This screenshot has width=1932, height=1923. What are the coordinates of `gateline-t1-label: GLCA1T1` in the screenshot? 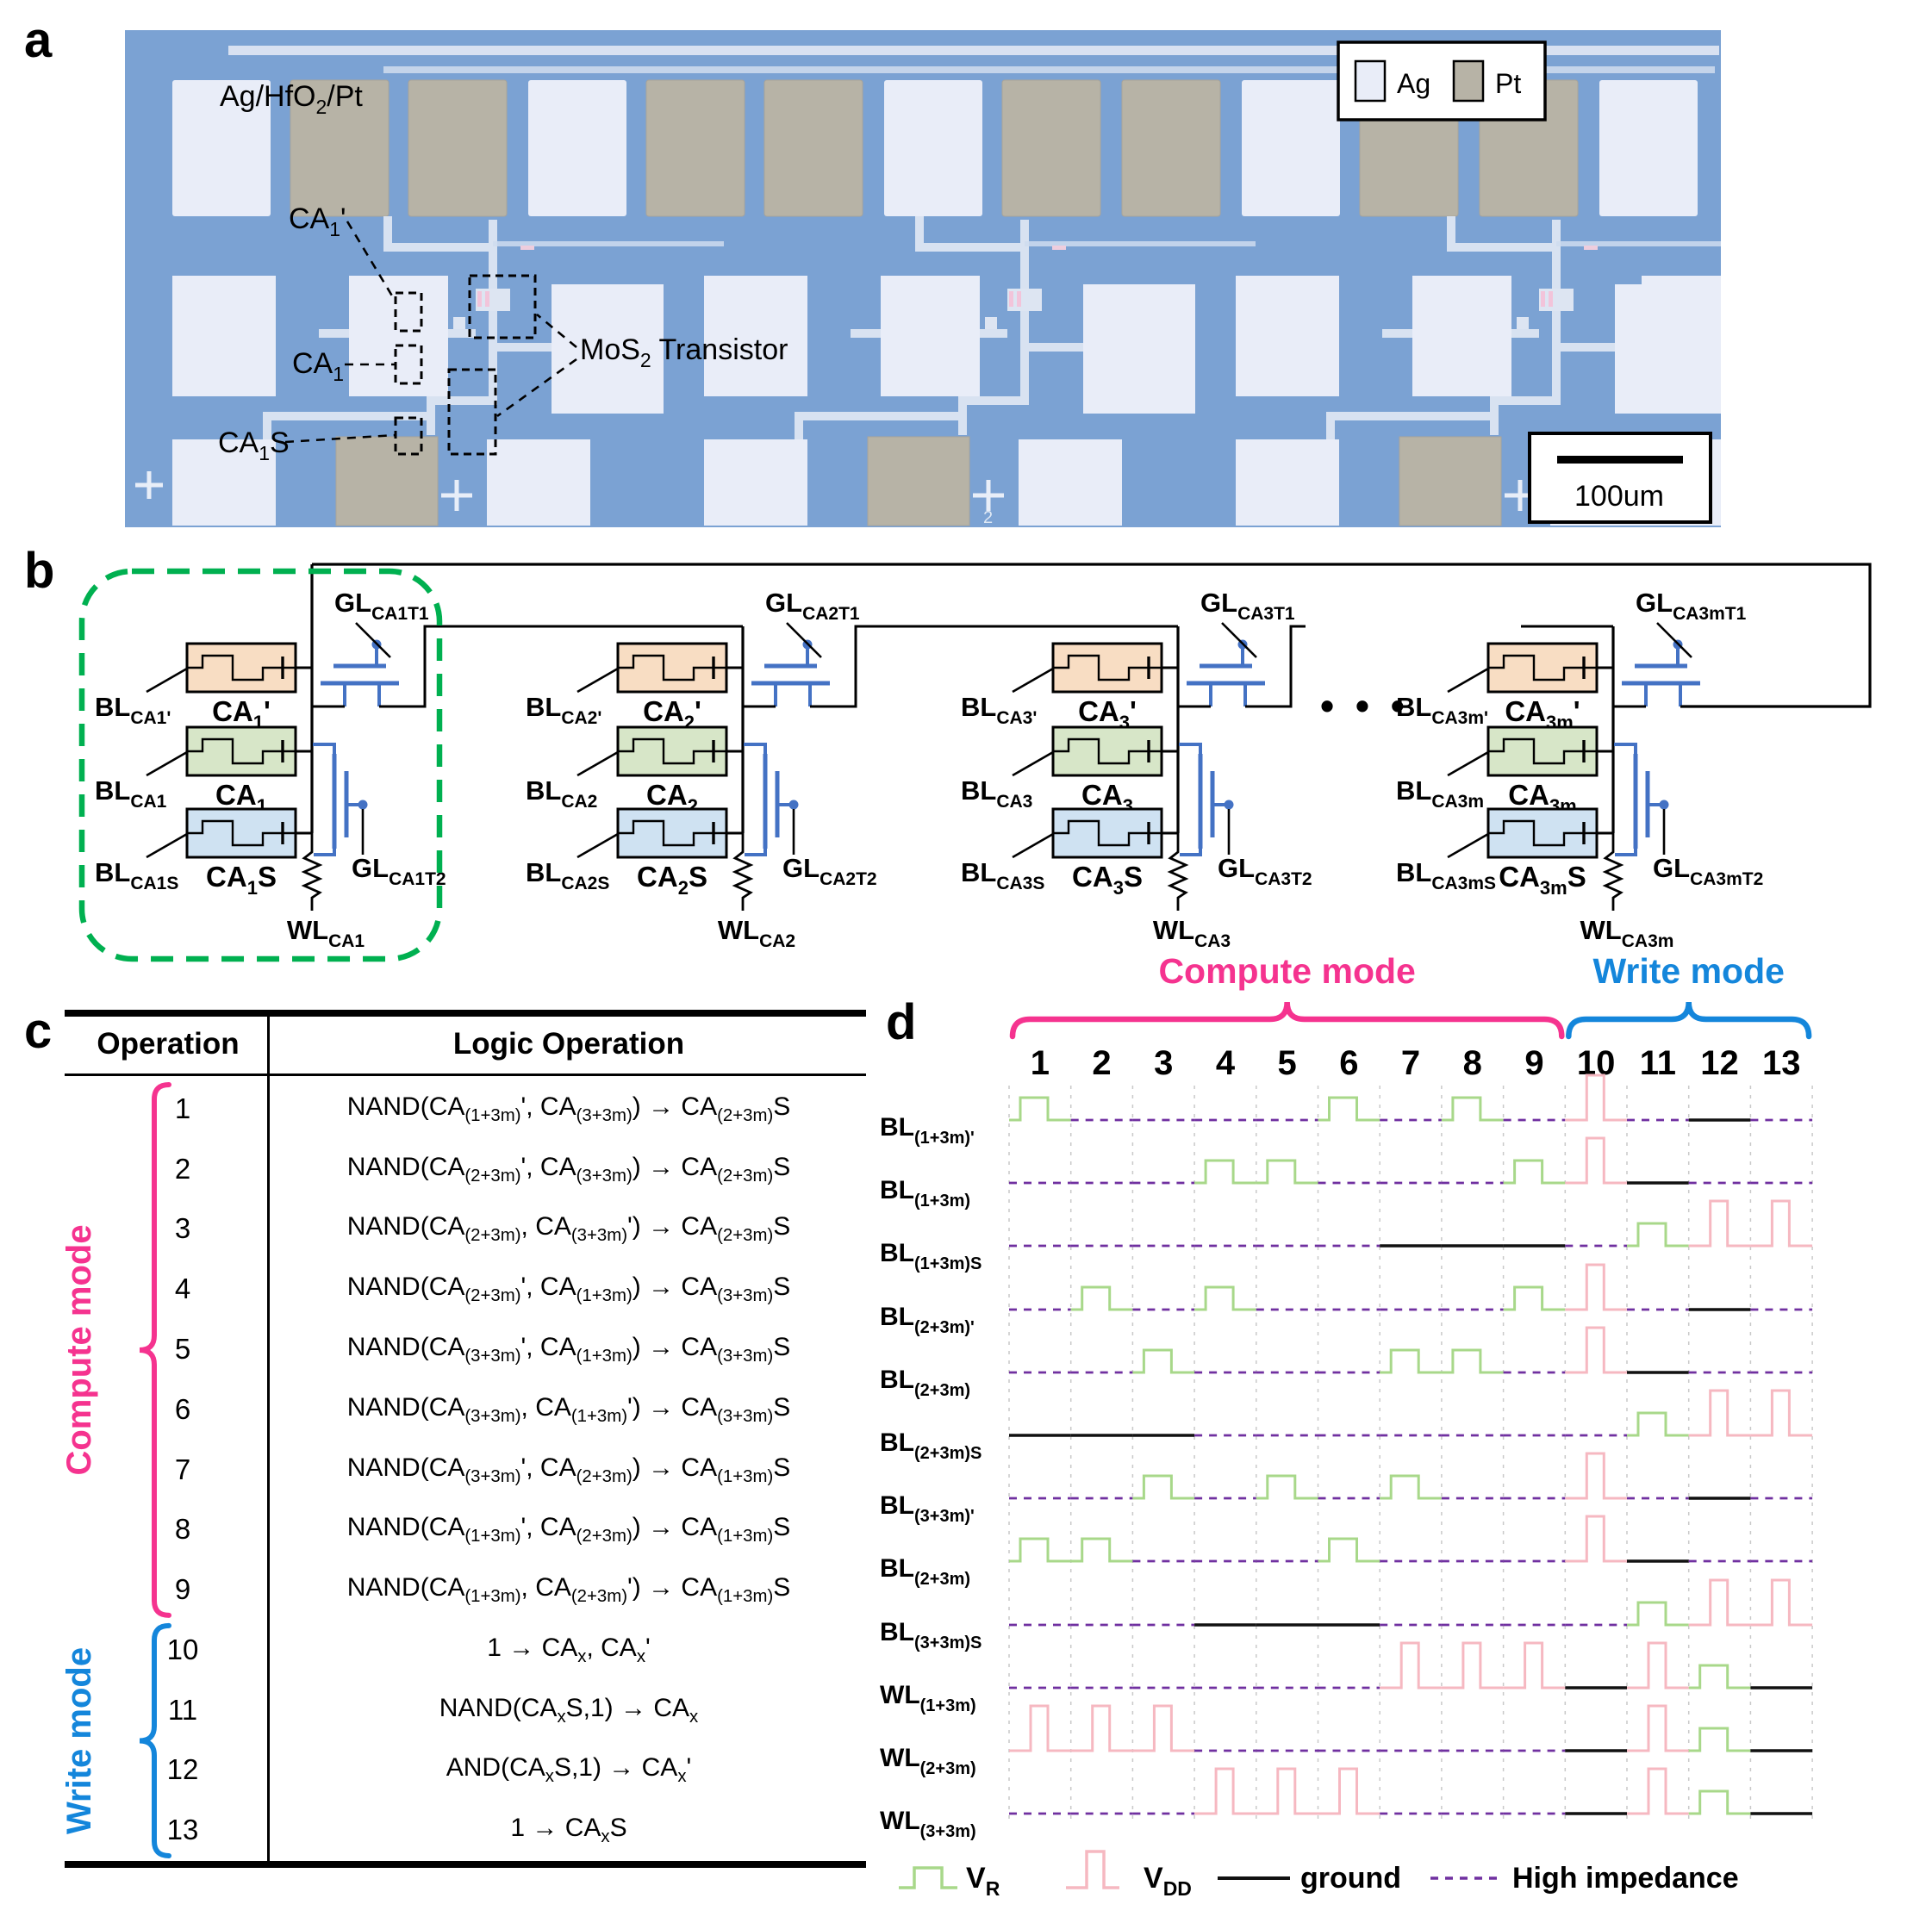 It's located at (381, 606).